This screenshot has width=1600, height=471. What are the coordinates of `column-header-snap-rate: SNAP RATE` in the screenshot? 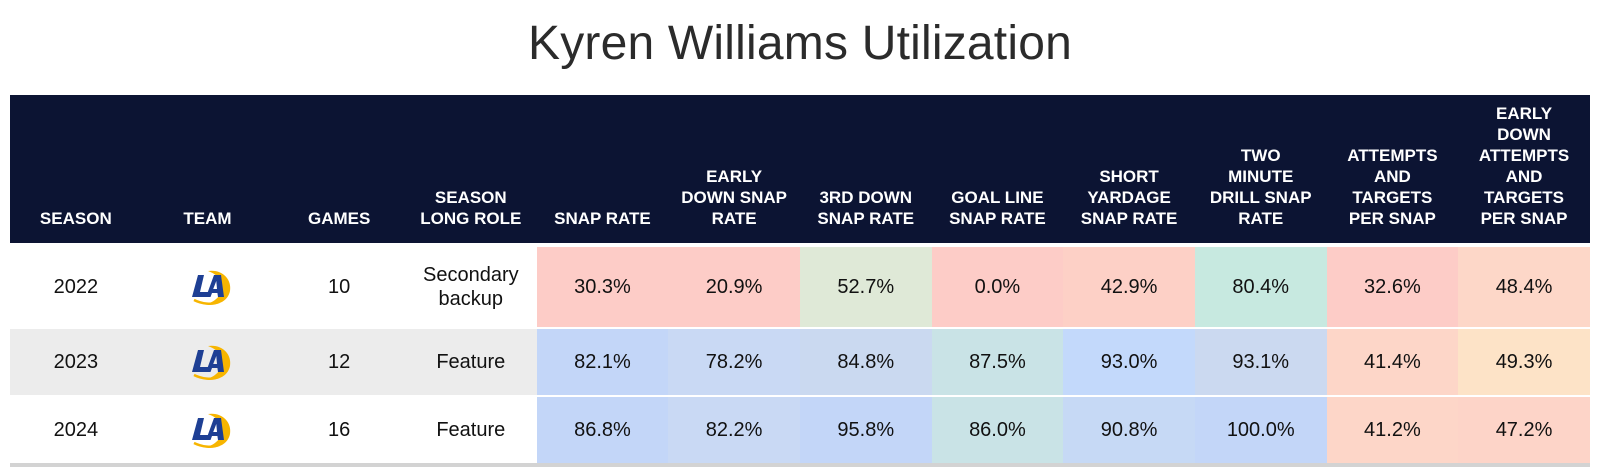 It's located at (602, 218).